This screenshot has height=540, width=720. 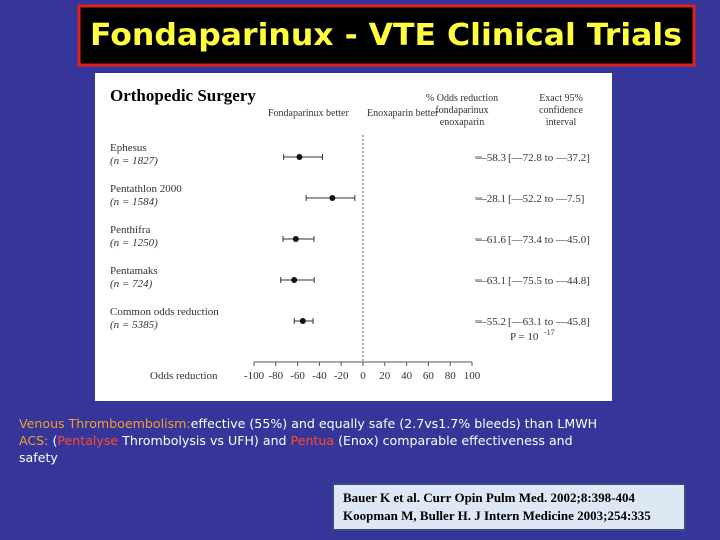 What do you see at coordinates (385, 376) in the screenshot?
I see `x-tick-label: 20` at bounding box center [385, 376].